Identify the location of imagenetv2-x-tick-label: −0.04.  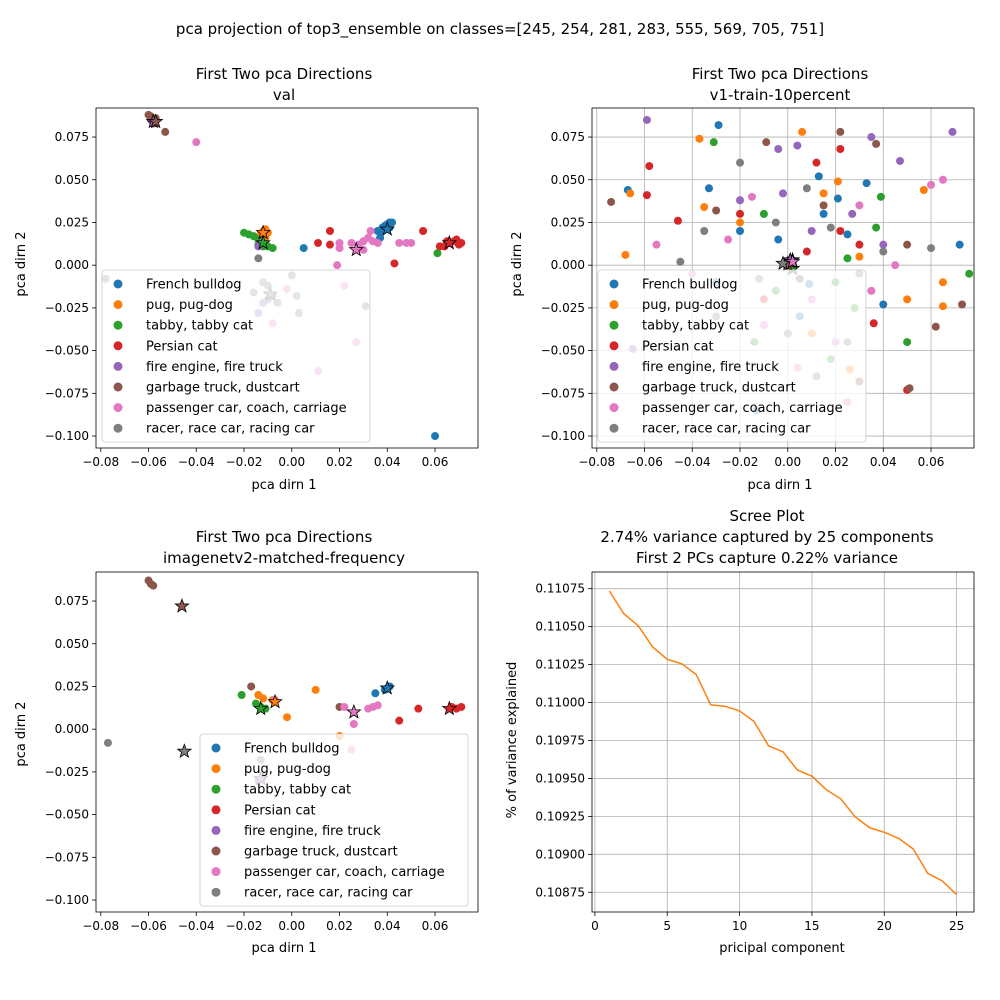
(196, 926).